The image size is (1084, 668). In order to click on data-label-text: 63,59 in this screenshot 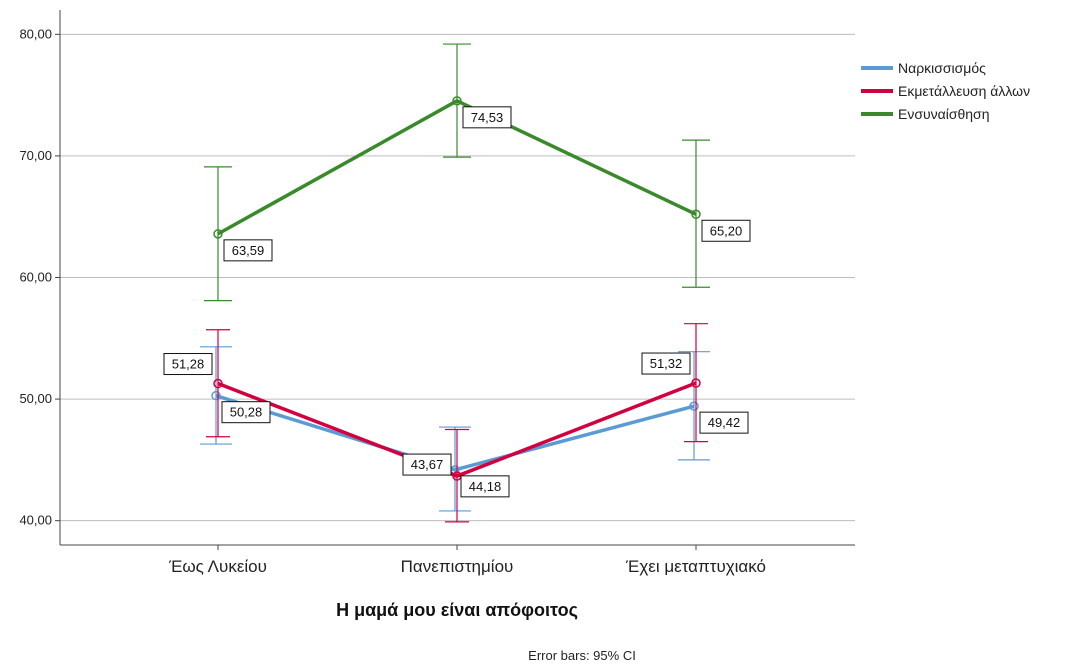, I will do `click(248, 250)`.